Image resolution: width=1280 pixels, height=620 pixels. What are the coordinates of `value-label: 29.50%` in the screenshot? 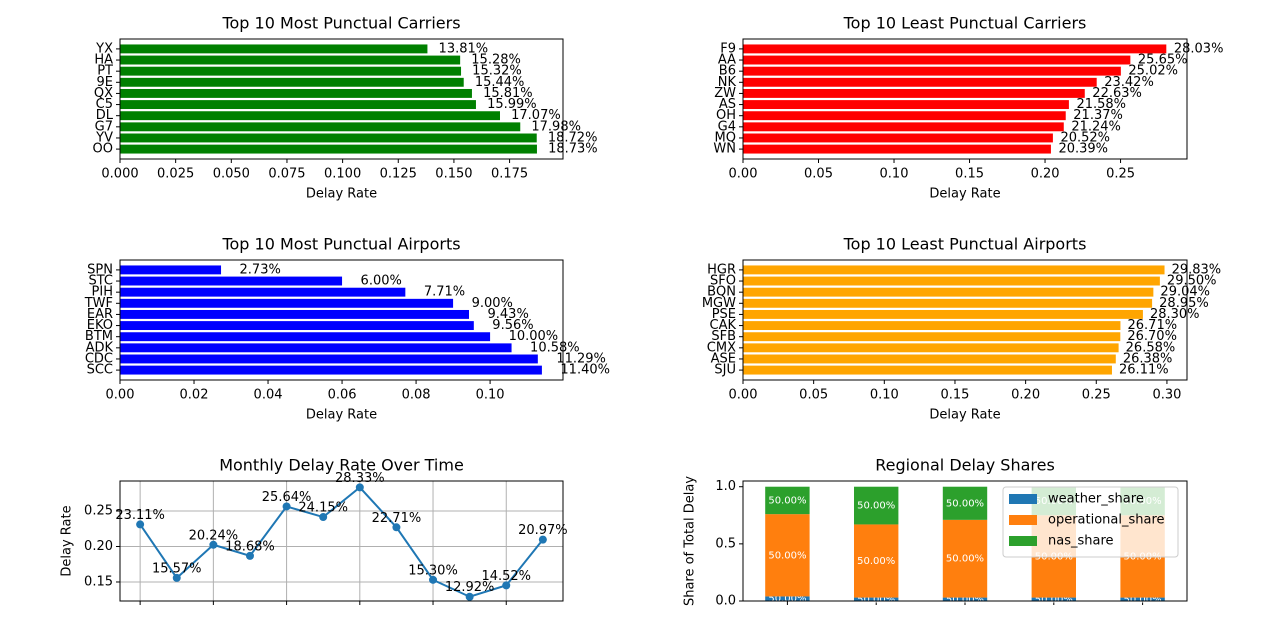 It's located at (1192, 281).